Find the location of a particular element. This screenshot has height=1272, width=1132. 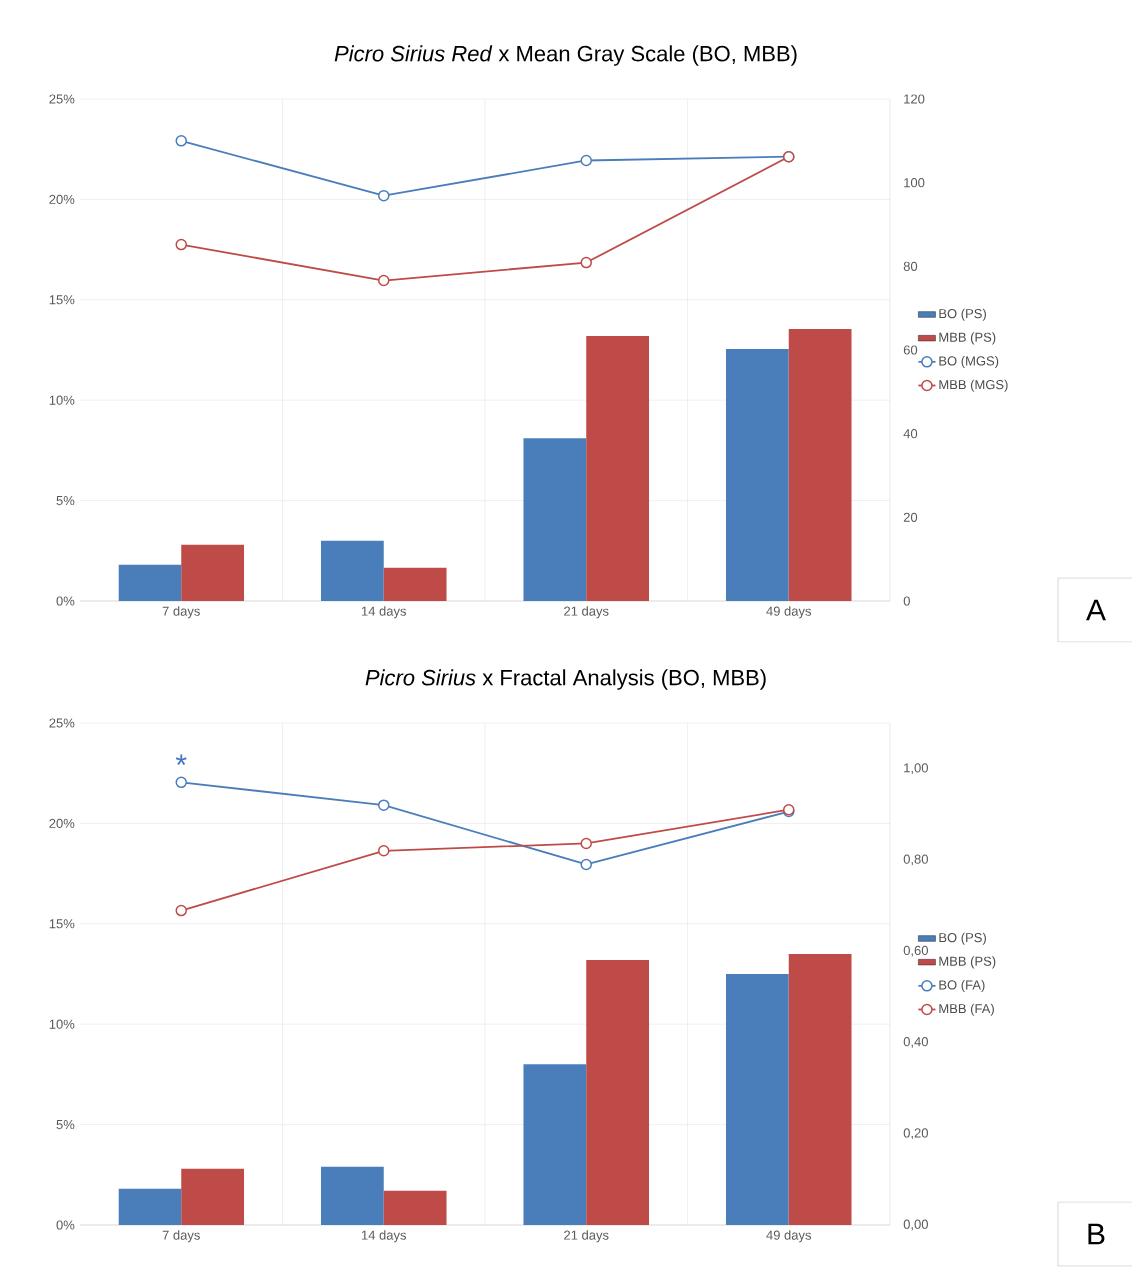

y2-tick-label: 0,00 is located at coordinates (915, 1225).